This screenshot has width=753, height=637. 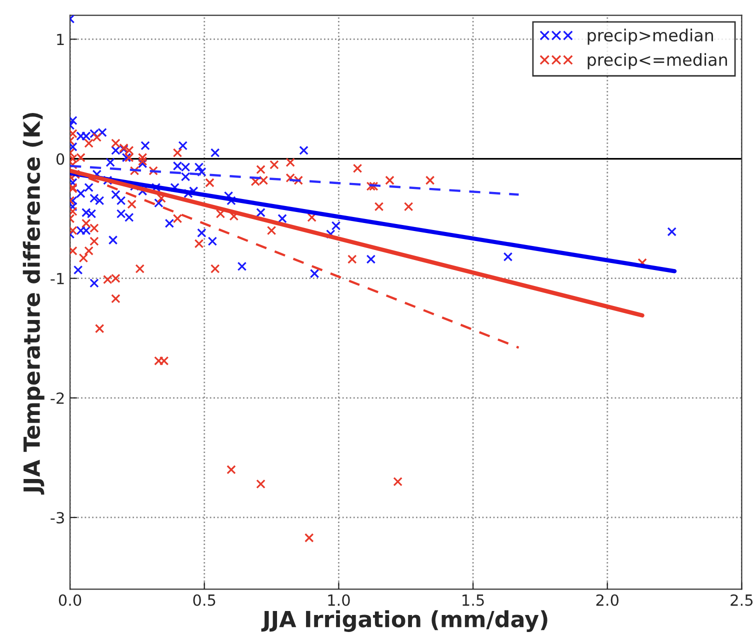 What do you see at coordinates (657, 61) in the screenshot?
I see `legend-label: precip<=median` at bounding box center [657, 61].